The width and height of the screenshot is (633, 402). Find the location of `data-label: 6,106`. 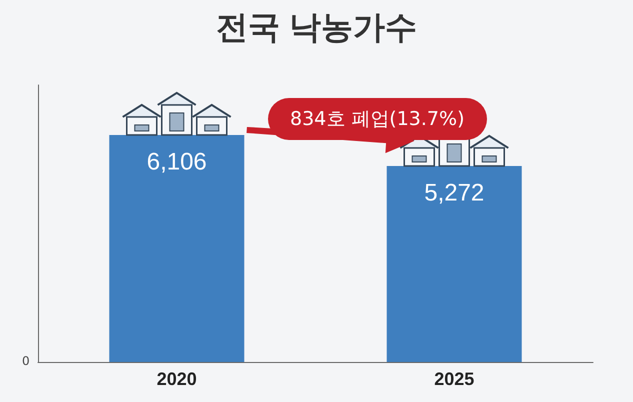

data-label: 6,106 is located at coordinates (176, 162).